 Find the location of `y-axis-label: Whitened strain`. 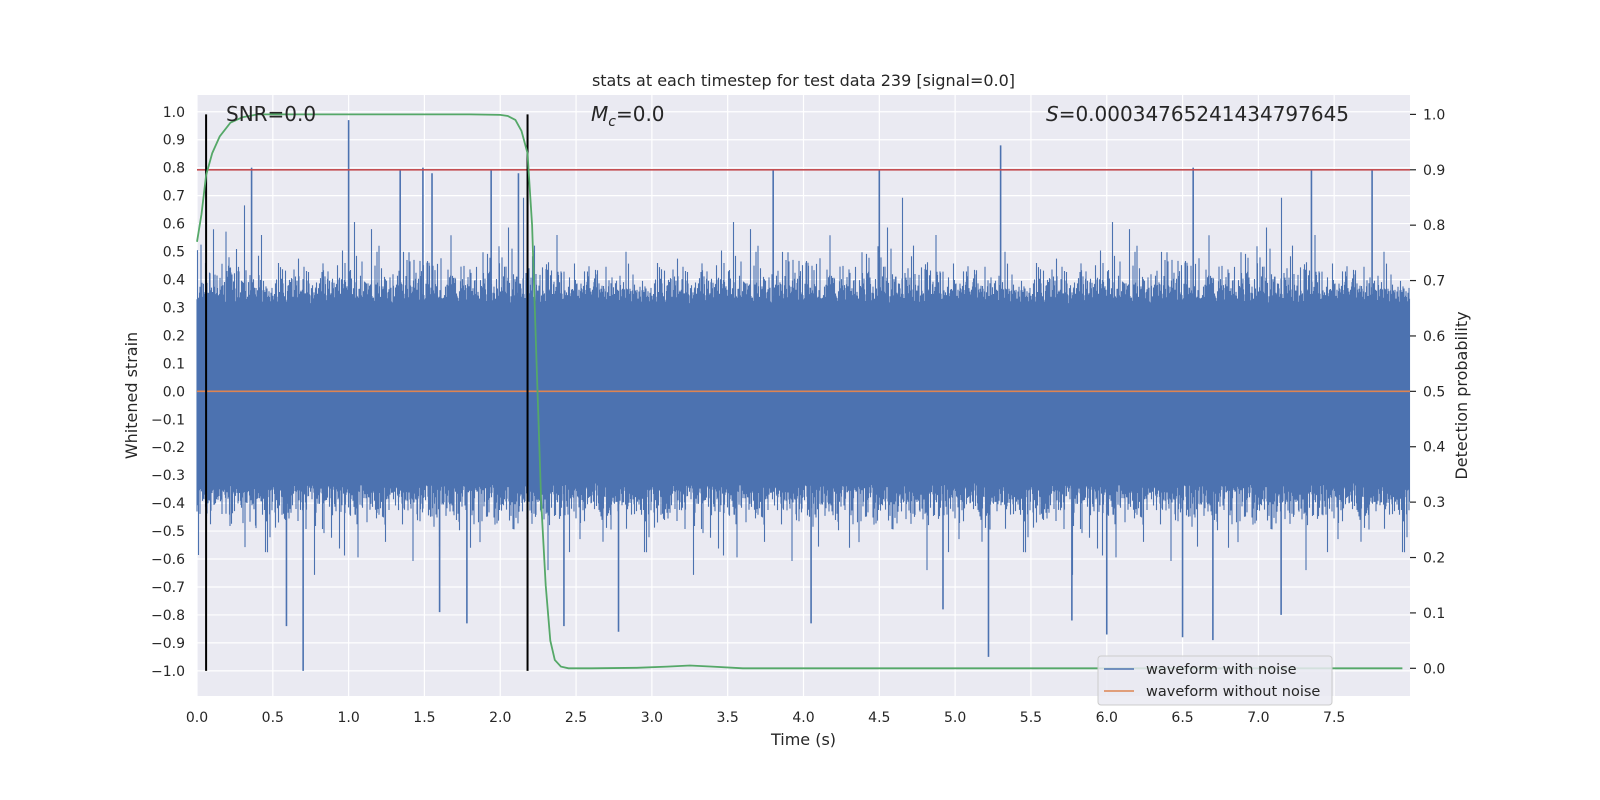

y-axis-label: Whitened strain is located at coordinates (131, 395).